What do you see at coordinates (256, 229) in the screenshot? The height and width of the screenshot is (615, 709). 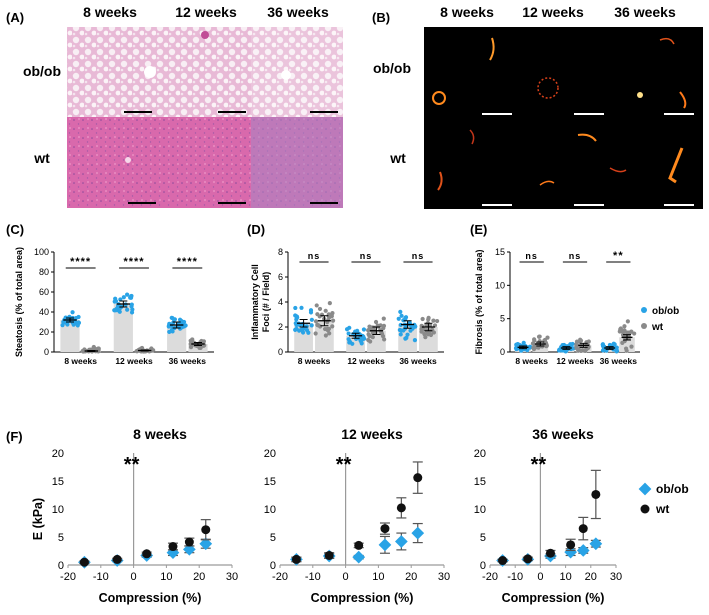 I see `panel-label-d: (D)` at bounding box center [256, 229].